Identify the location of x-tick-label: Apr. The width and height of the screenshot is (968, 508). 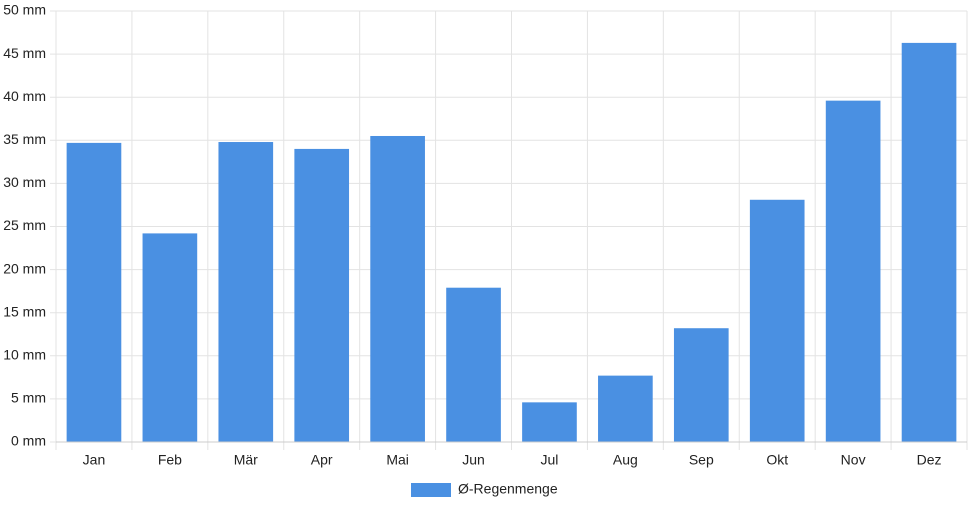
(322, 460).